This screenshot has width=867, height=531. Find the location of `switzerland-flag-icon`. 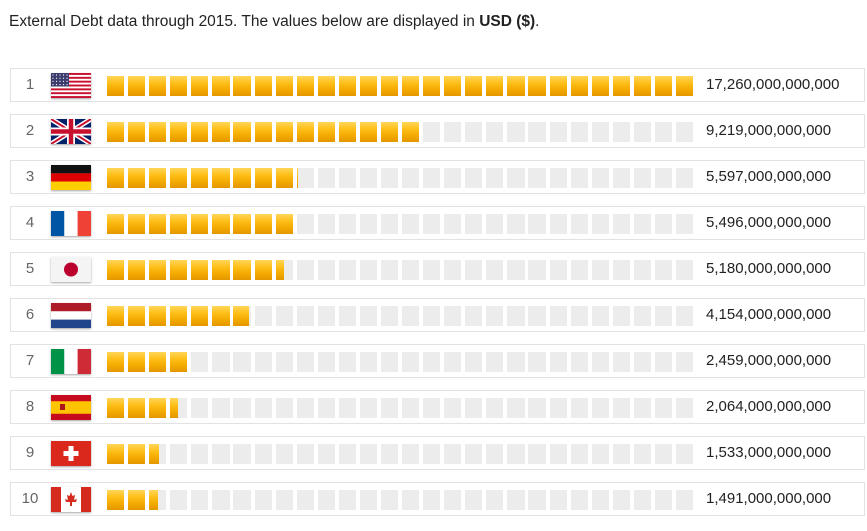

switzerland-flag-icon is located at coordinates (71, 453).